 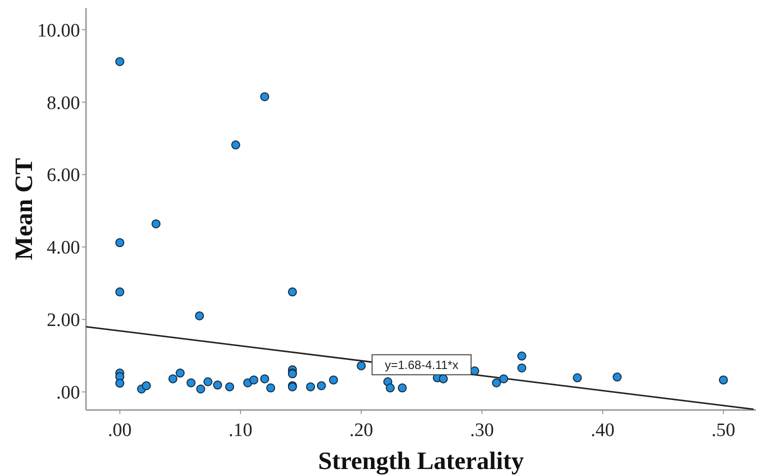 I want to click on x-tick-label: .40, so click(x=602, y=430).